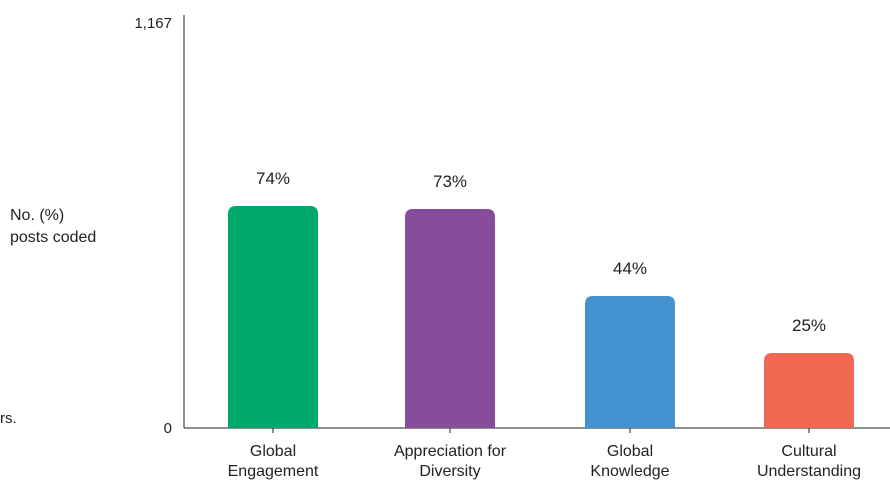  Describe the element at coordinates (450, 181) in the screenshot. I see `data-label-appreciation-for-diversity: 73%` at that location.